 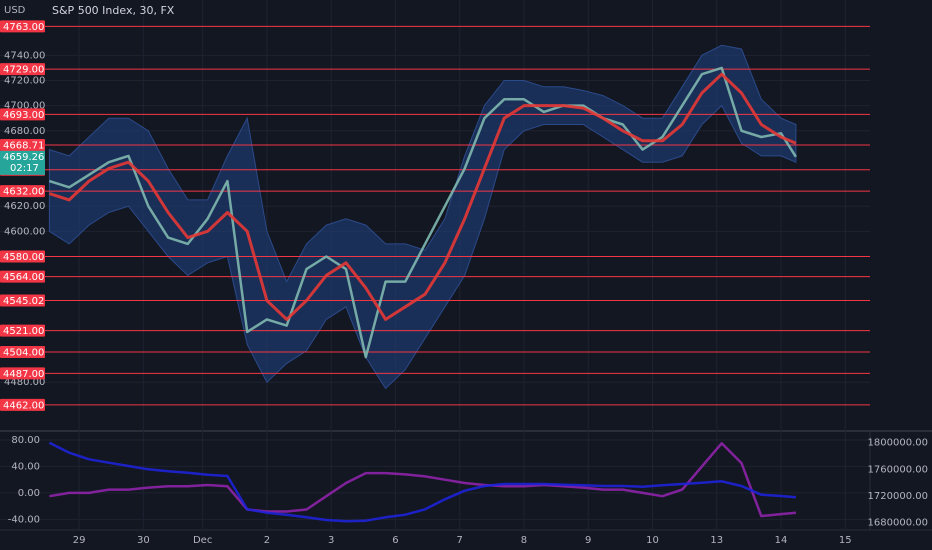 I want to click on level-label: 4668.71, so click(x=23, y=145).